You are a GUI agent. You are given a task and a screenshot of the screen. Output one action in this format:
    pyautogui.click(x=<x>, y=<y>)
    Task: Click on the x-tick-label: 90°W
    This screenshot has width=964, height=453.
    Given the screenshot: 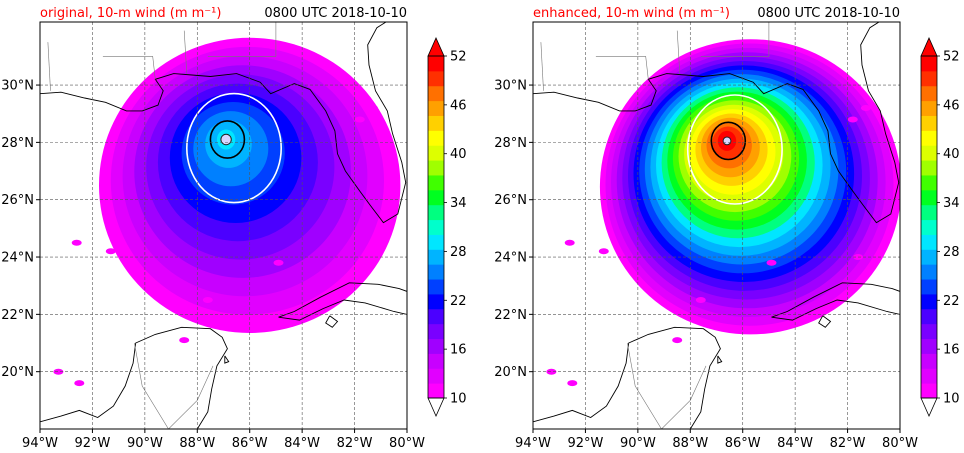 What is the action you would take?
    pyautogui.click(x=638, y=443)
    